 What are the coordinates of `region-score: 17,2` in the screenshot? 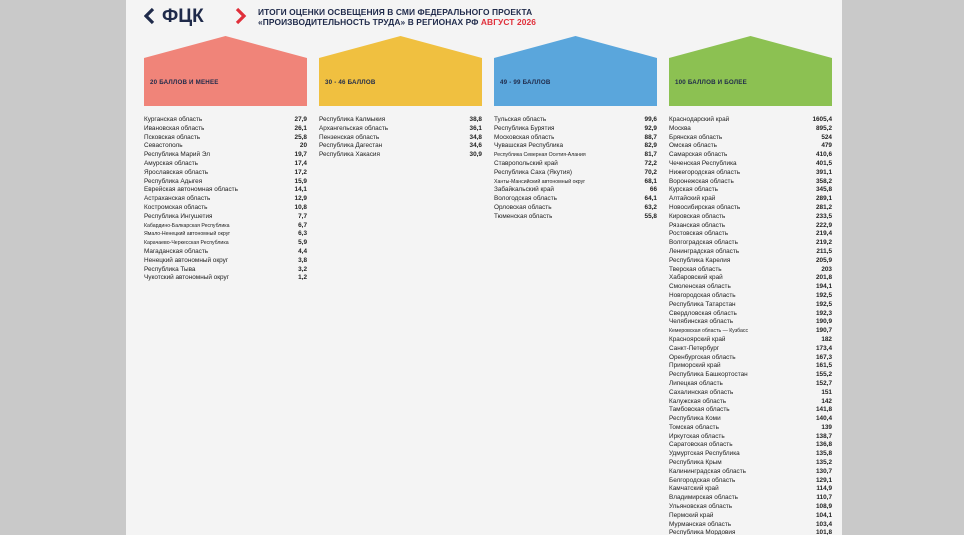 It's located at (300, 172).